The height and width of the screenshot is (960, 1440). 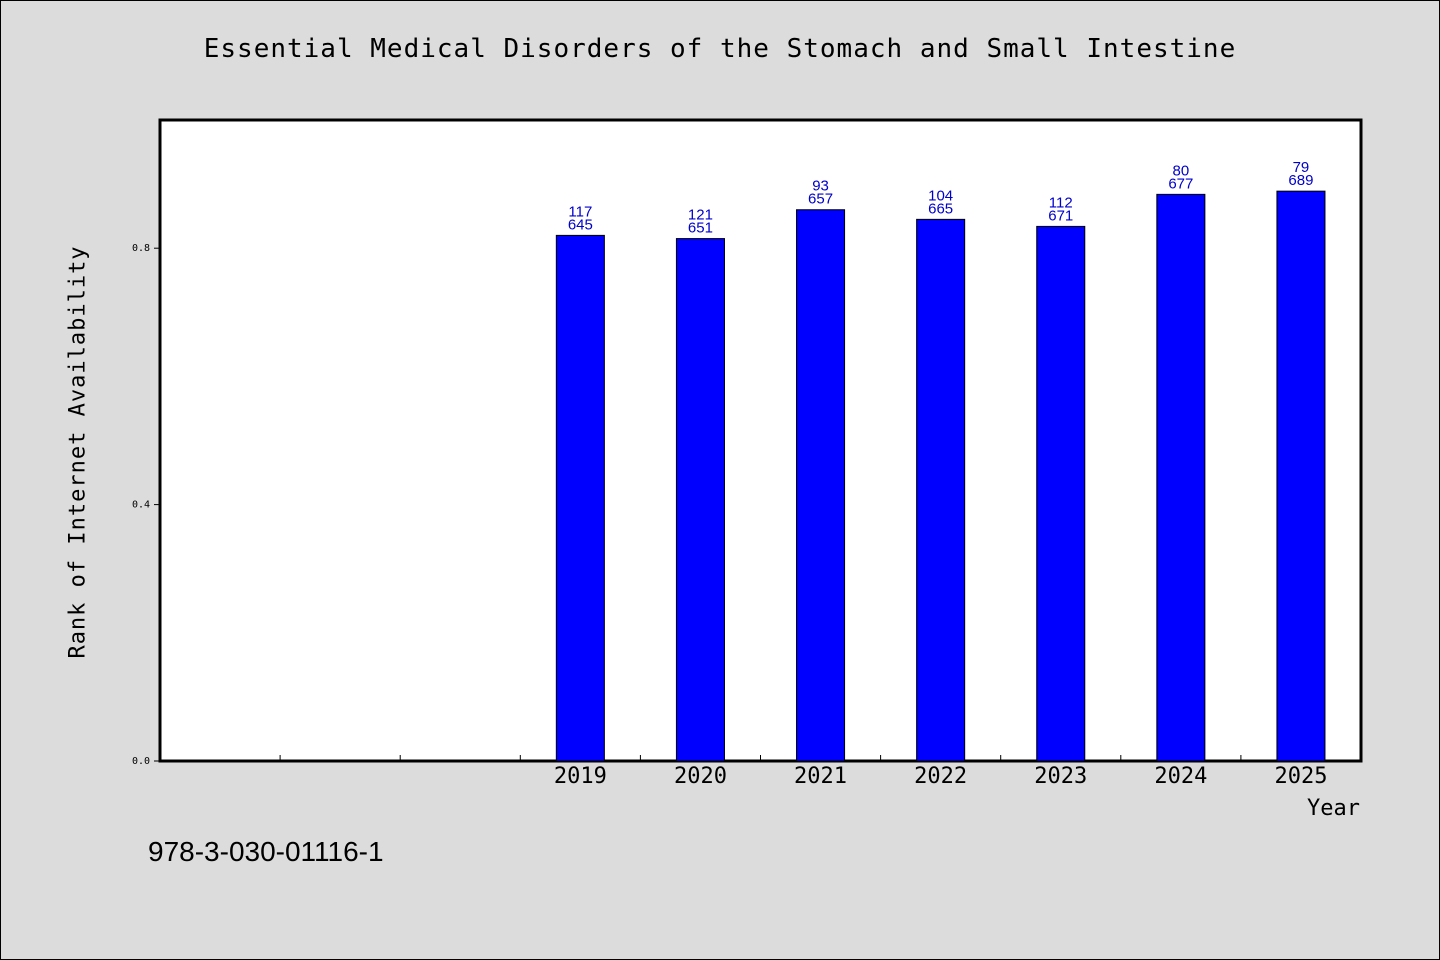 What do you see at coordinates (141, 761) in the screenshot?
I see `y-tick-label: 0.0` at bounding box center [141, 761].